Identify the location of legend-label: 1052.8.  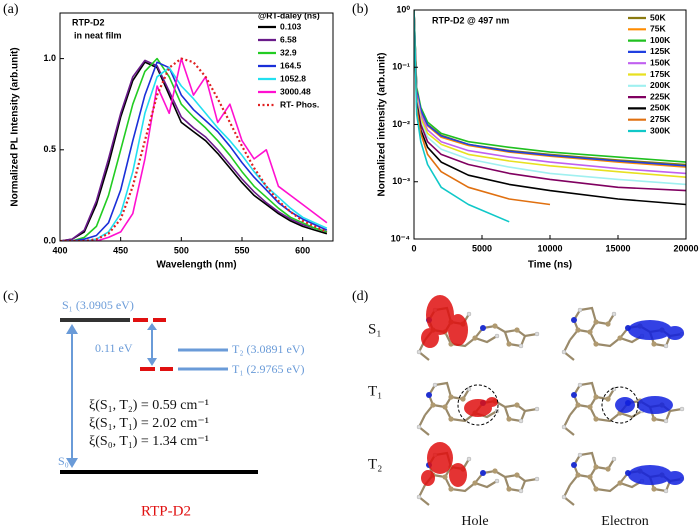
(293, 78).